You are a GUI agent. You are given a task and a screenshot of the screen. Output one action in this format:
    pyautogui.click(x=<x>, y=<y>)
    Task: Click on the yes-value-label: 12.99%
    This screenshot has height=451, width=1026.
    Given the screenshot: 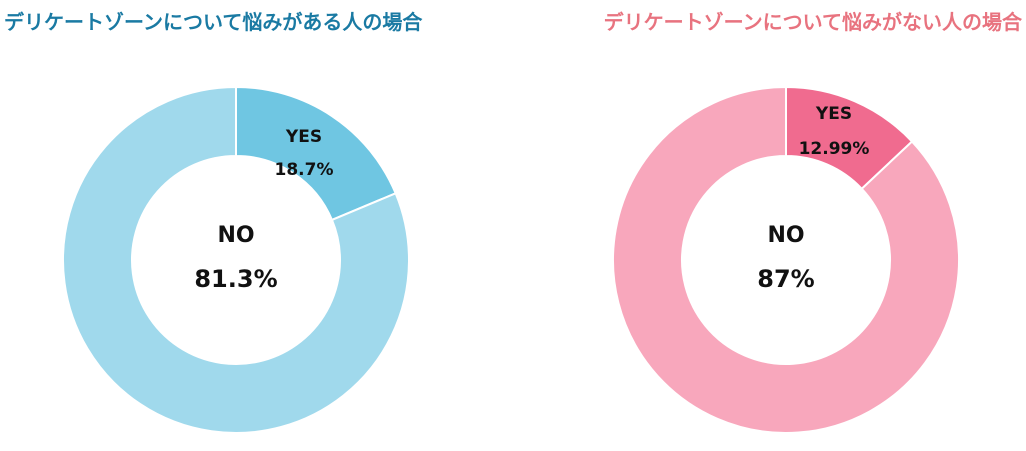 What is the action you would take?
    pyautogui.click(x=834, y=149)
    